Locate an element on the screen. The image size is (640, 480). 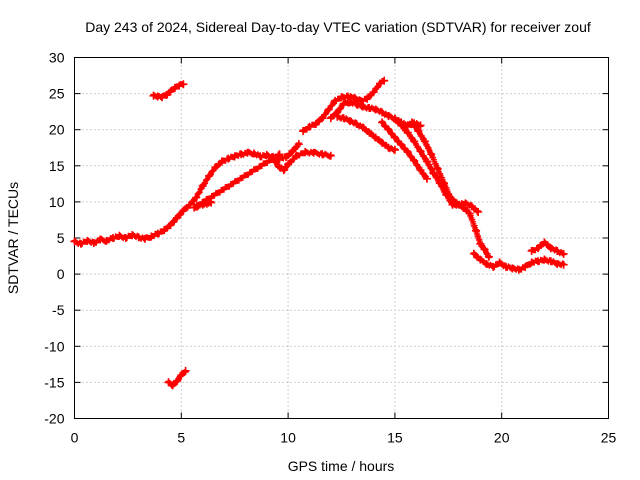
series-peak-a is located at coordinates (344, 106).